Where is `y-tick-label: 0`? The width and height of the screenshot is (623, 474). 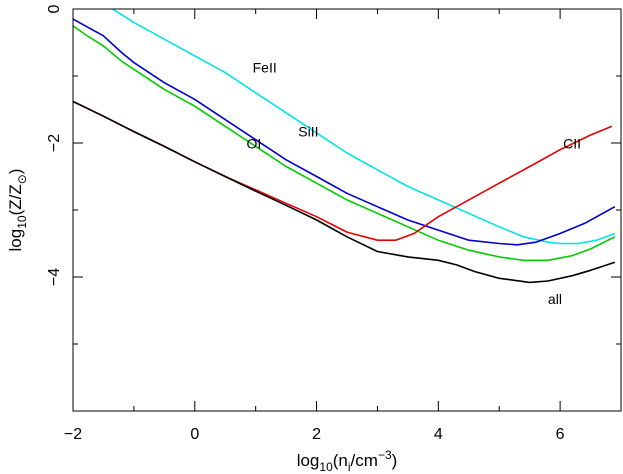 y-tick-label: 0 is located at coordinates (54, 8).